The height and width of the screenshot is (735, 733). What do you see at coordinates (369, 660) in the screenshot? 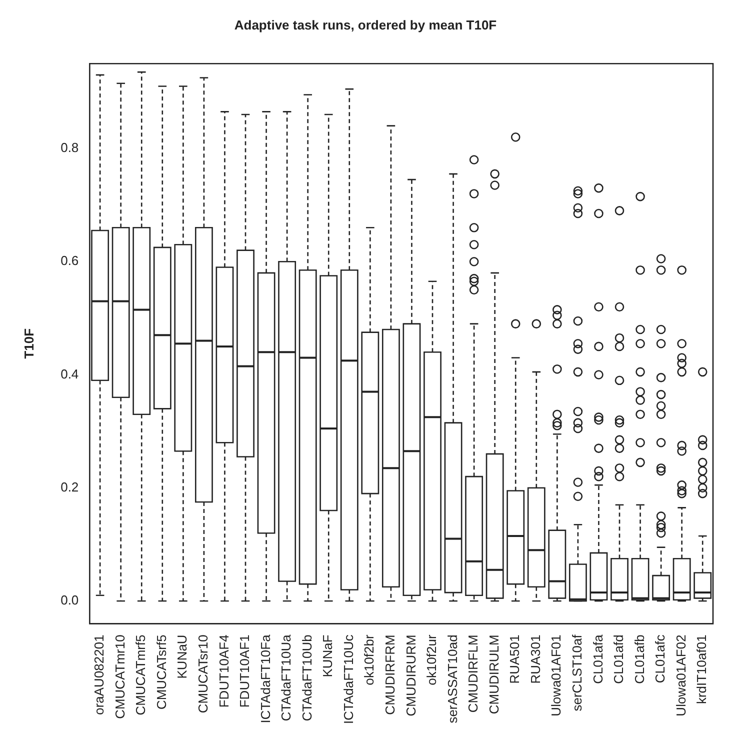
I see `x-tick-label: ok10f2br` at bounding box center [369, 660].